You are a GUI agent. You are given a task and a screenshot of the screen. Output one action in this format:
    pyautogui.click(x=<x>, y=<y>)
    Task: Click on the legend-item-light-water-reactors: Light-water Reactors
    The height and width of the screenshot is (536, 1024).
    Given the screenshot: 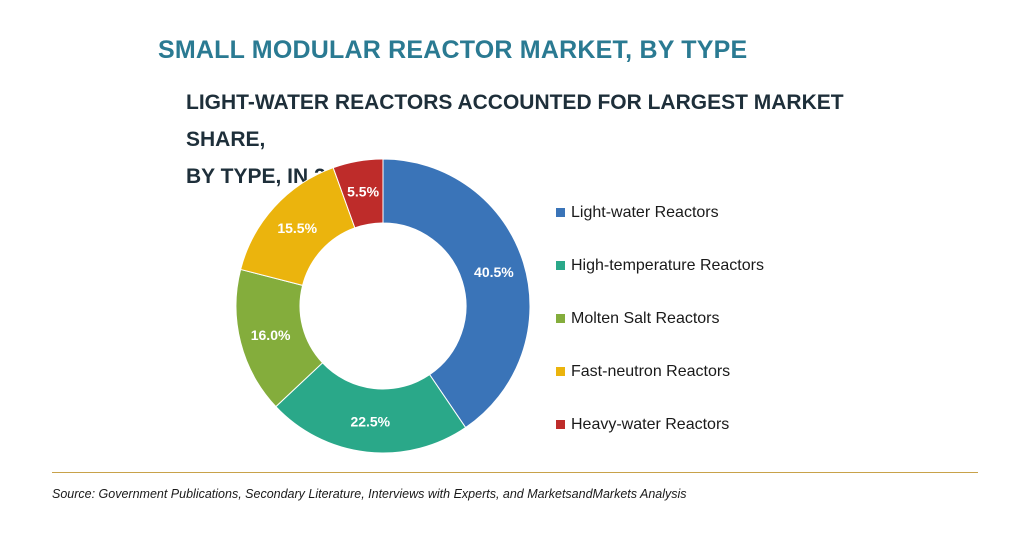 What is the action you would take?
    pyautogui.click(x=660, y=212)
    